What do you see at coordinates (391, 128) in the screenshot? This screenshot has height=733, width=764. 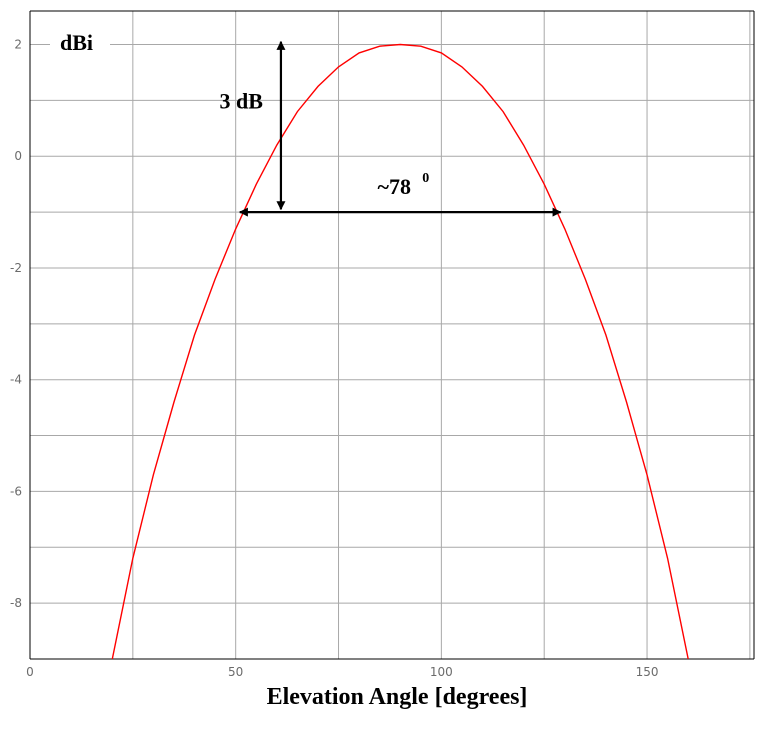 I see `annotations: 3 dB ~78 0` at bounding box center [391, 128].